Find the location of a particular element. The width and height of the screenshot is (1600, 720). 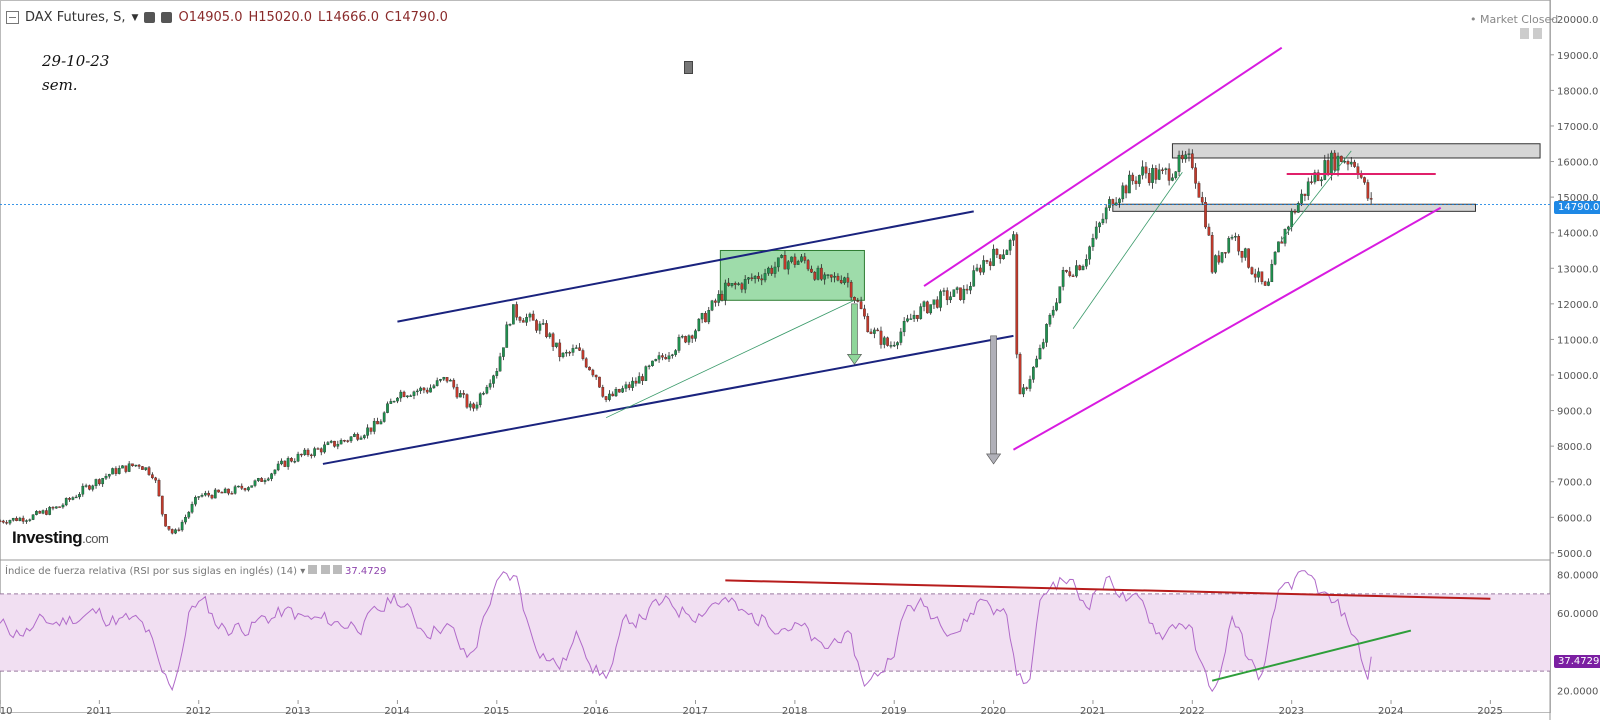

symbol-label: DAX Futures, S, is located at coordinates (75, 17).